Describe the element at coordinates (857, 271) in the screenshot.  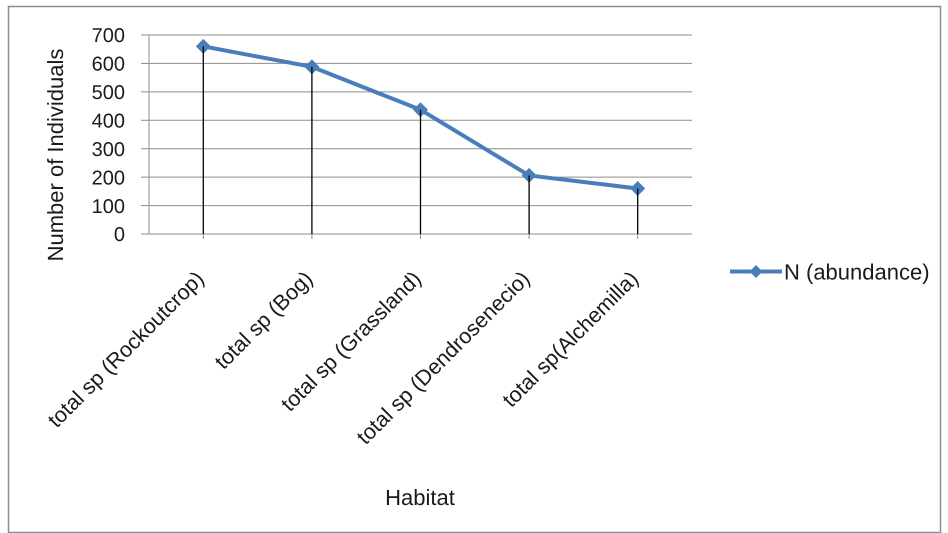
I see `legend-label: N (abundance)` at that location.